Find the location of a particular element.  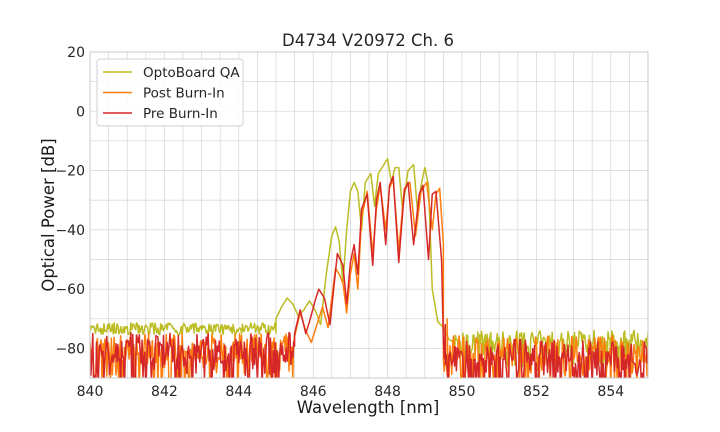

x-tick-label: 852 is located at coordinates (536, 392).